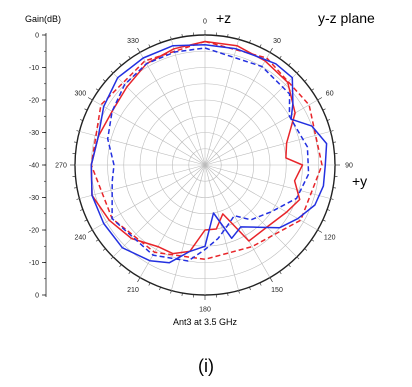 The image size is (412, 387). What do you see at coordinates (205, 310) in the screenshot?
I see `angle-label: 180` at bounding box center [205, 310].